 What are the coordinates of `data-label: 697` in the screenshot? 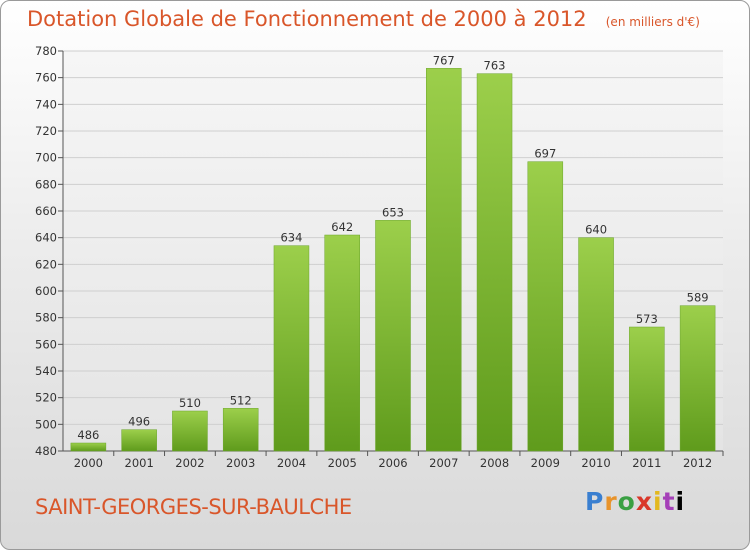 It's located at (545, 154).